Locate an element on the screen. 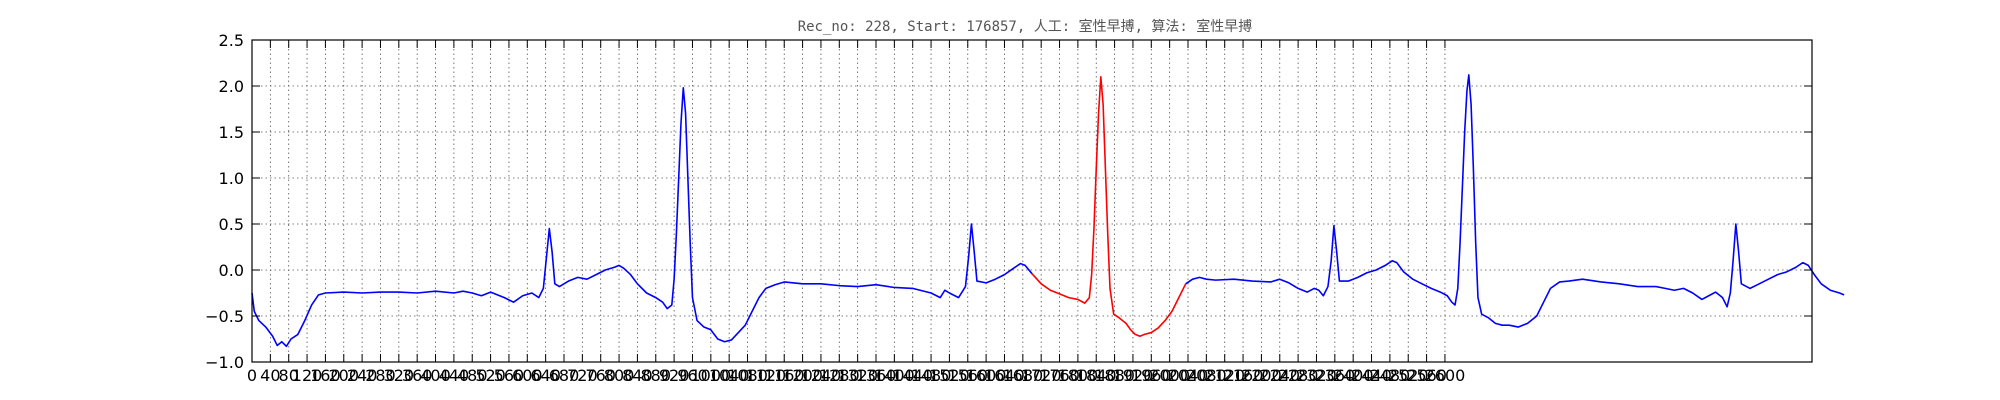  x-tick-label: 1360 is located at coordinates (876, 375).